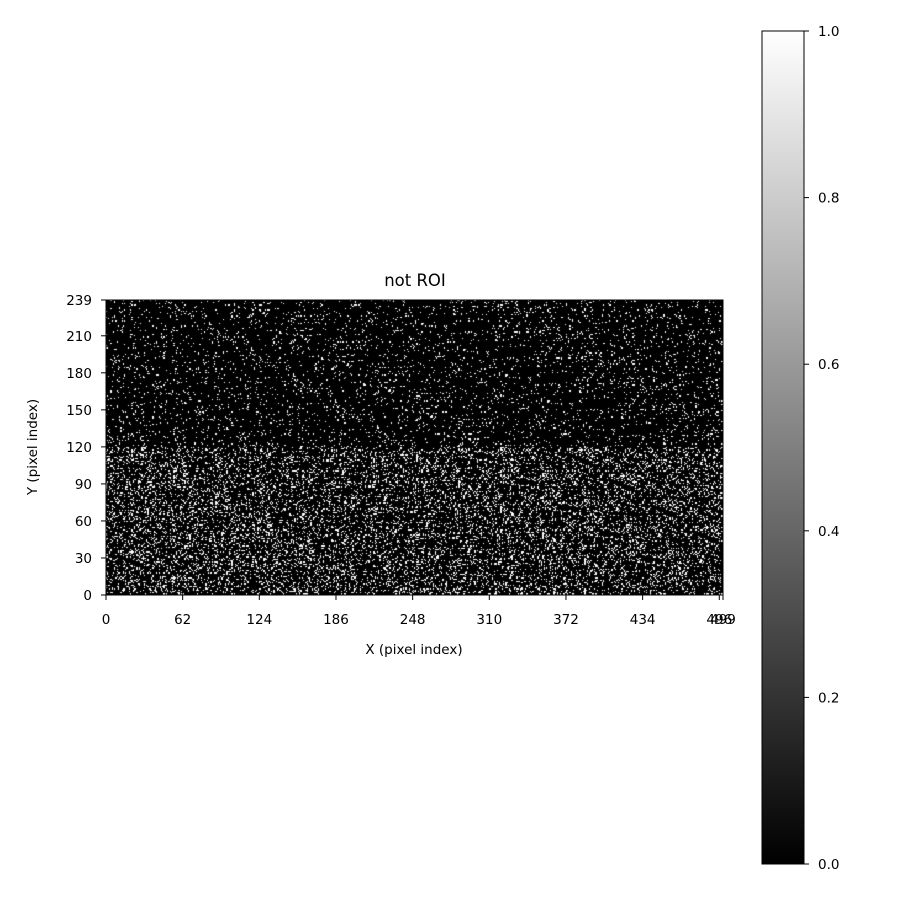 The width and height of the screenshot is (900, 900). Describe the element at coordinates (336, 620) in the screenshot. I see `x-tick-label: 186` at that location.